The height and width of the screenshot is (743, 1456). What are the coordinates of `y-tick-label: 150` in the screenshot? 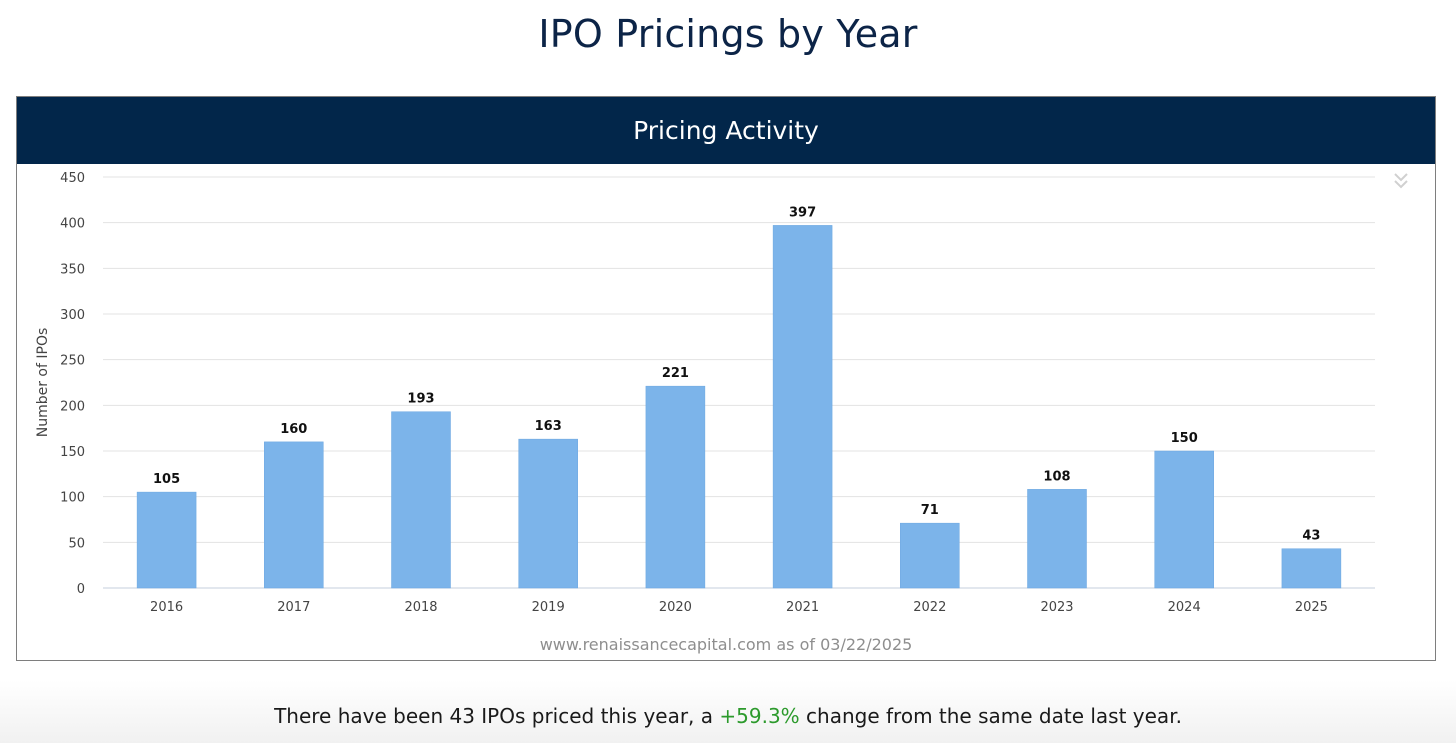 It's located at (72, 452).